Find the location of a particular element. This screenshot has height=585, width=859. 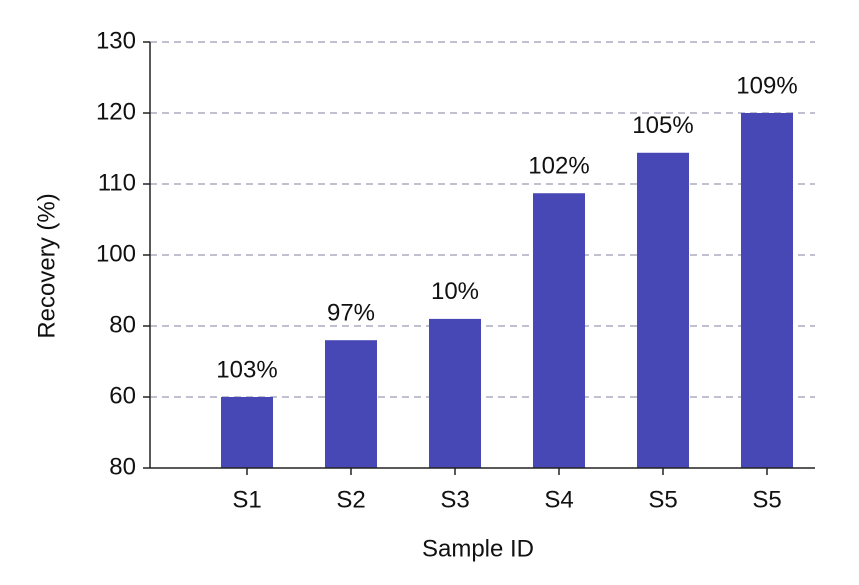

x-tick-label: S3 is located at coordinates (454, 499).